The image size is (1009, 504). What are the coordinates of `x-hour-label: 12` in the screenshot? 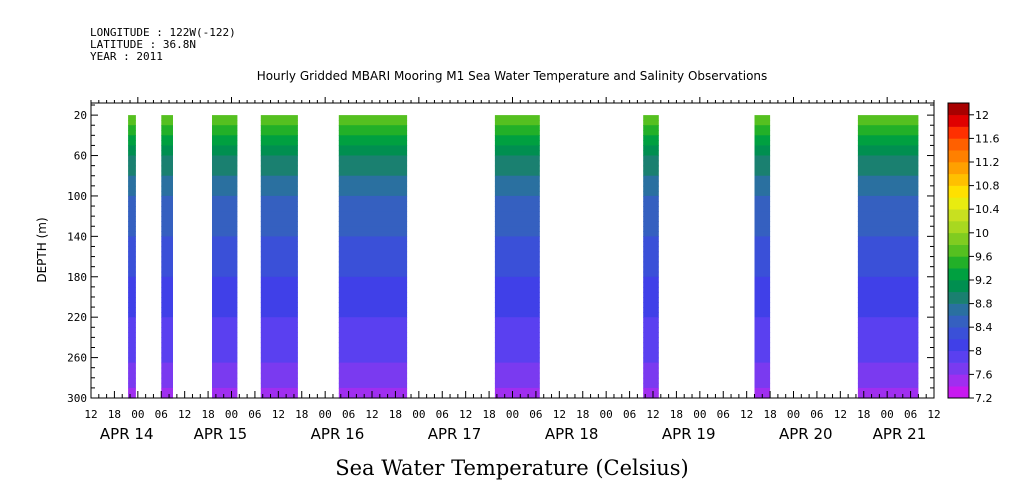 It's located at (559, 414).